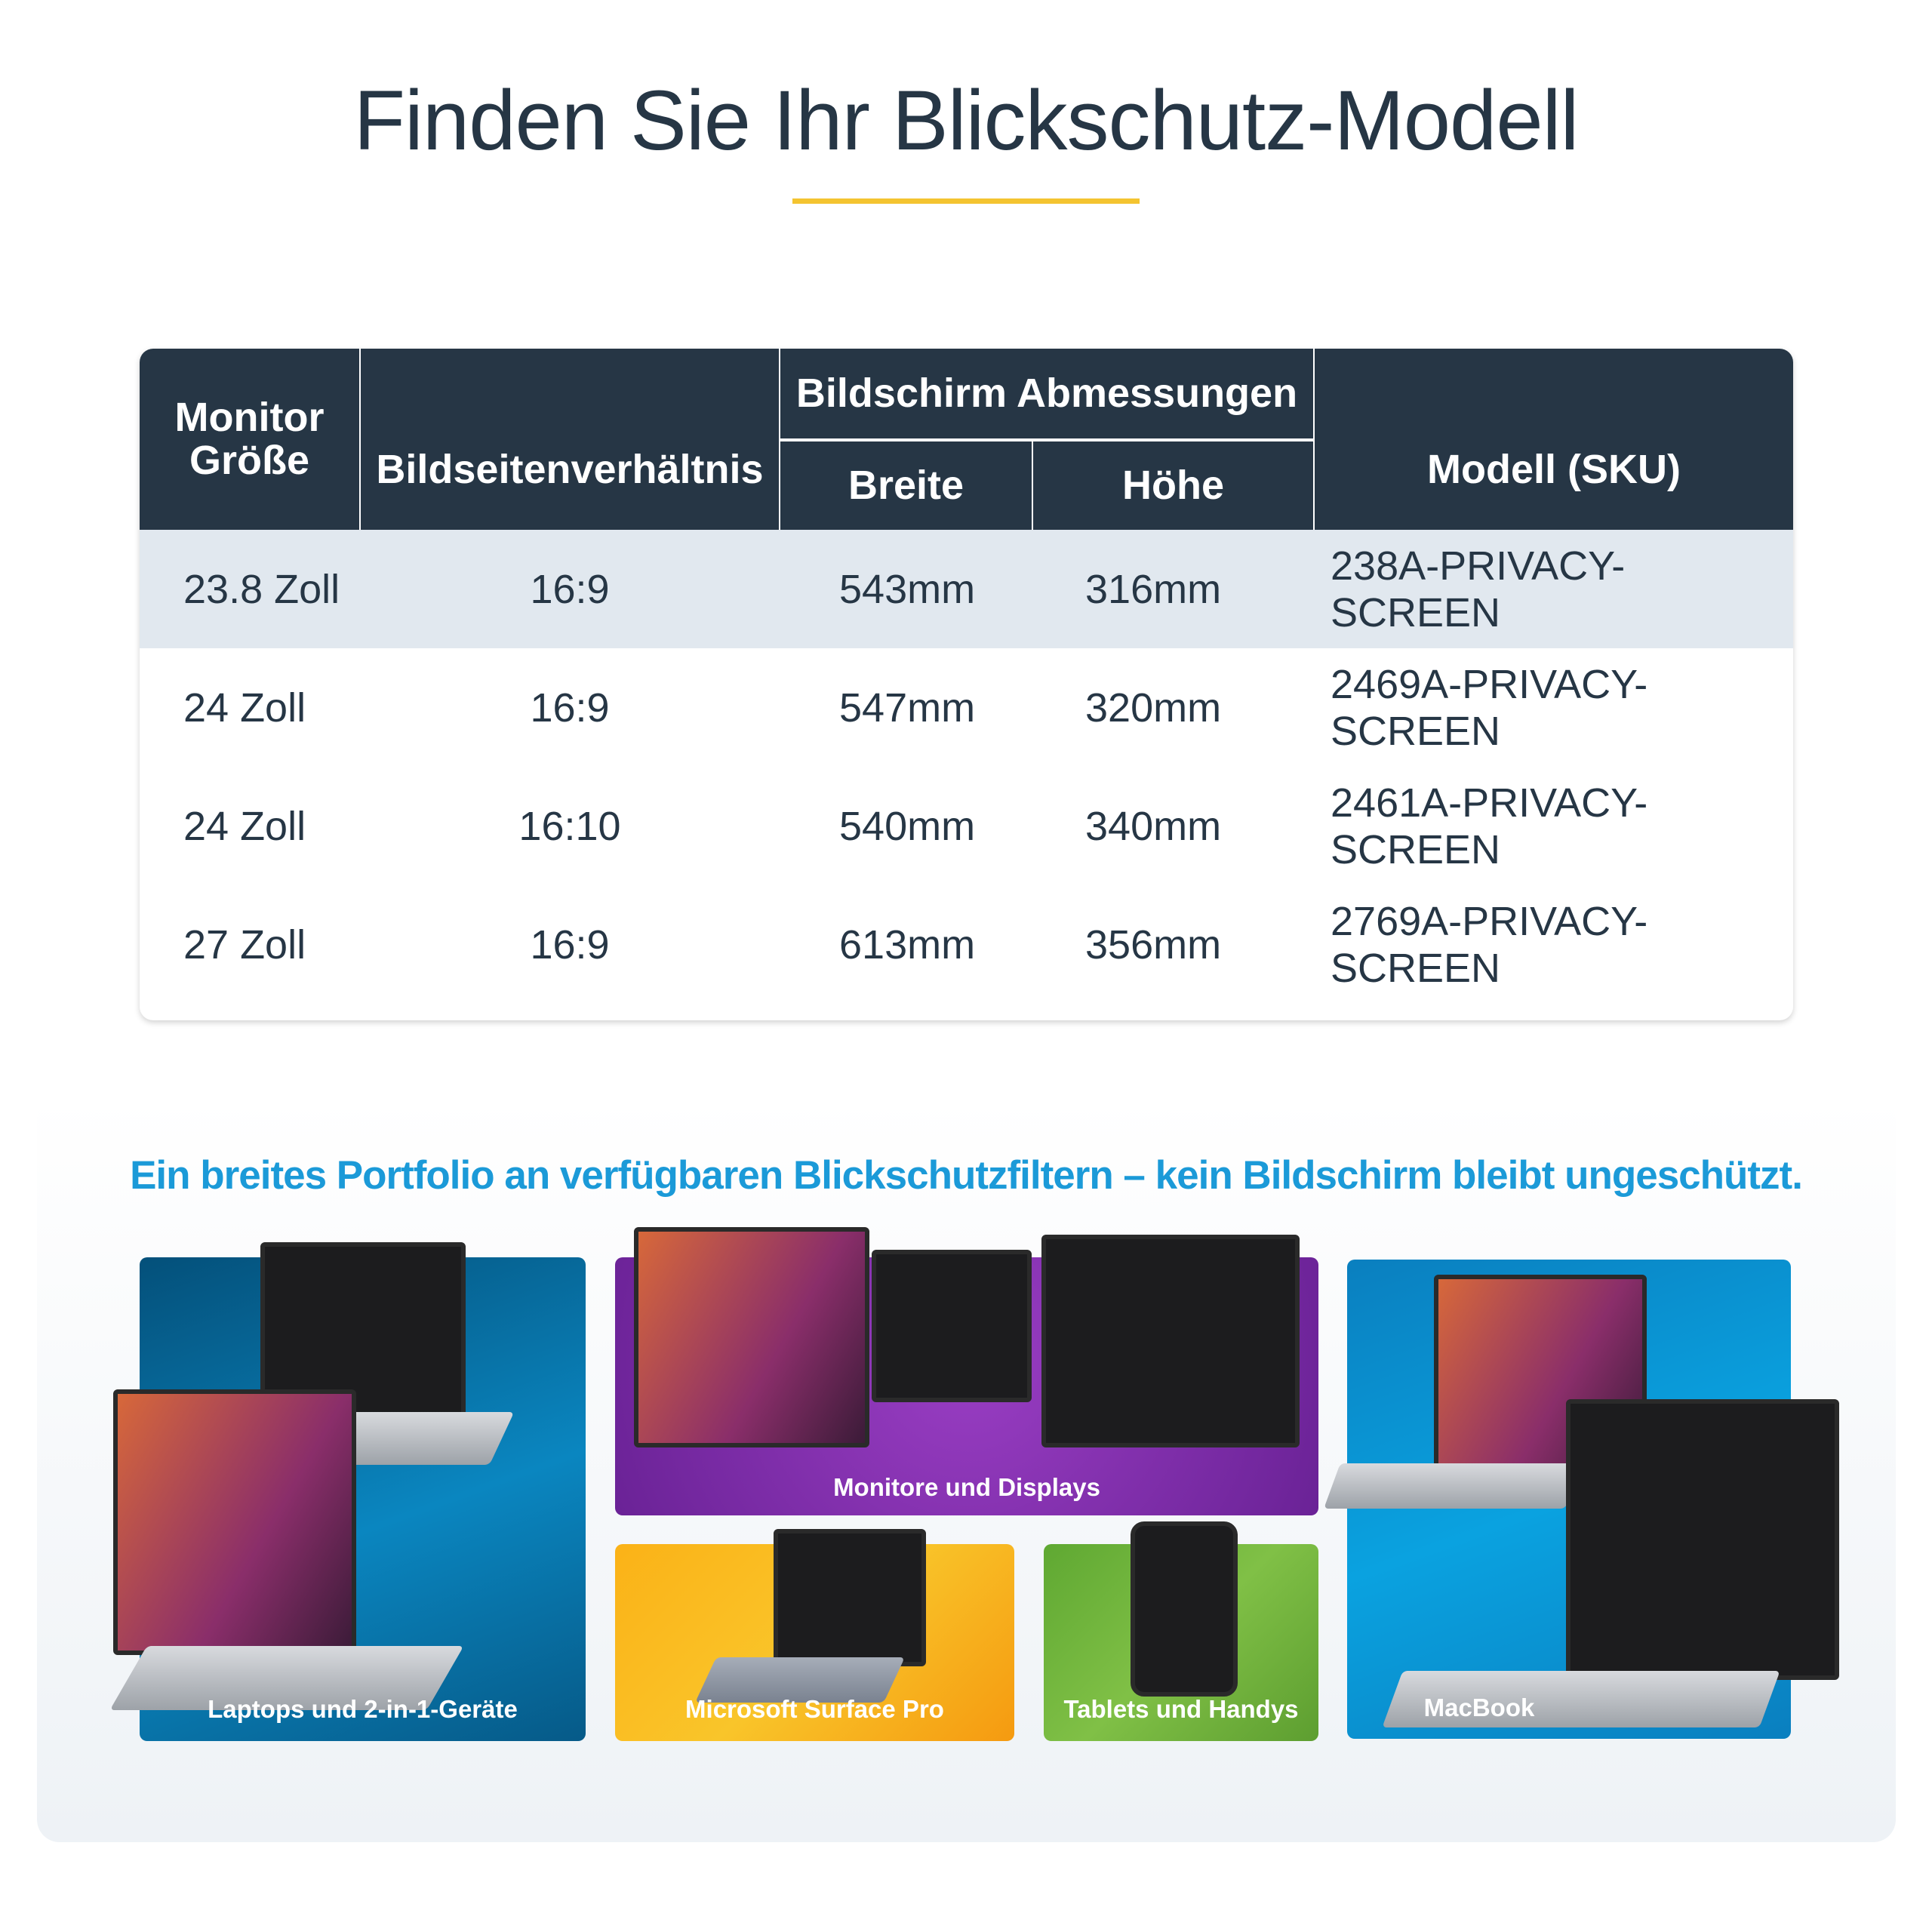 Image resolution: width=1932 pixels, height=1932 pixels. I want to click on cell-height: 356mm, so click(1153, 944).